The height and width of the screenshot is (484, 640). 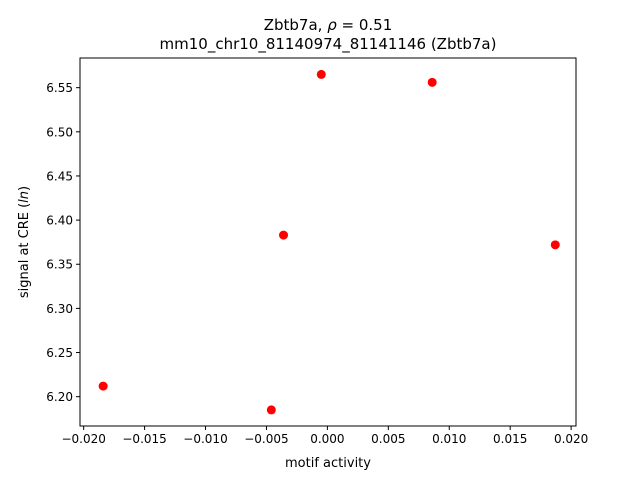 I want to click on x-tick-label: 0.005, so click(x=388, y=439).